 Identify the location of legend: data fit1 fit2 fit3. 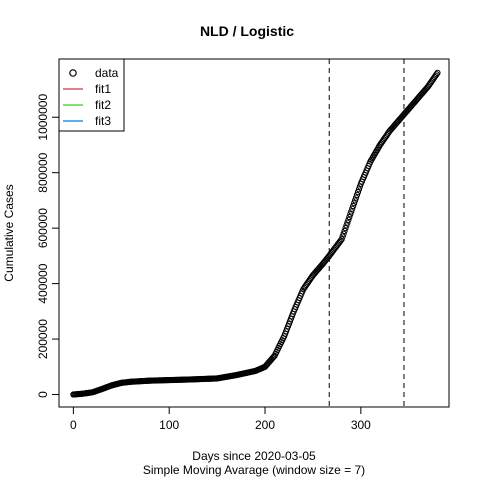
(91, 95).